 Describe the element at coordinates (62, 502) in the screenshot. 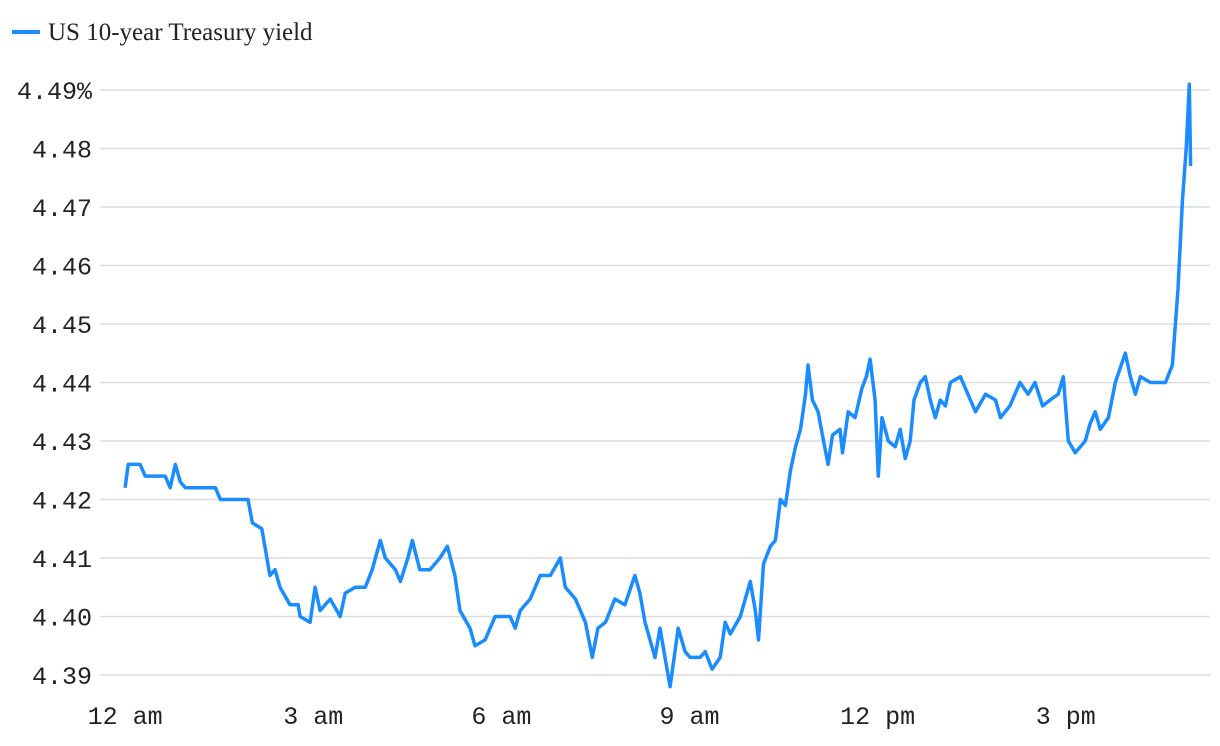

I see `y-tick-label: 4.42` at that location.